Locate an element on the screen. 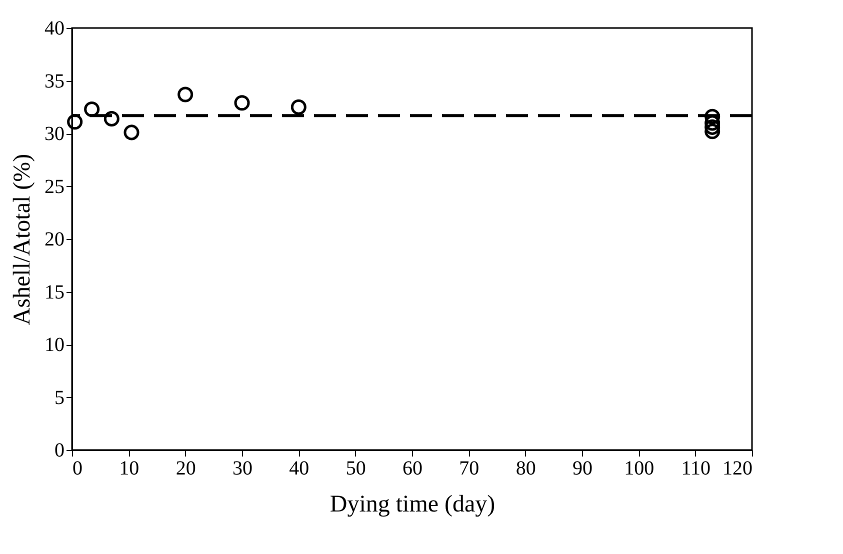 Image resolution: width=843 pixels, height=554 pixels. x-tick-label: 110 is located at coordinates (695, 469).